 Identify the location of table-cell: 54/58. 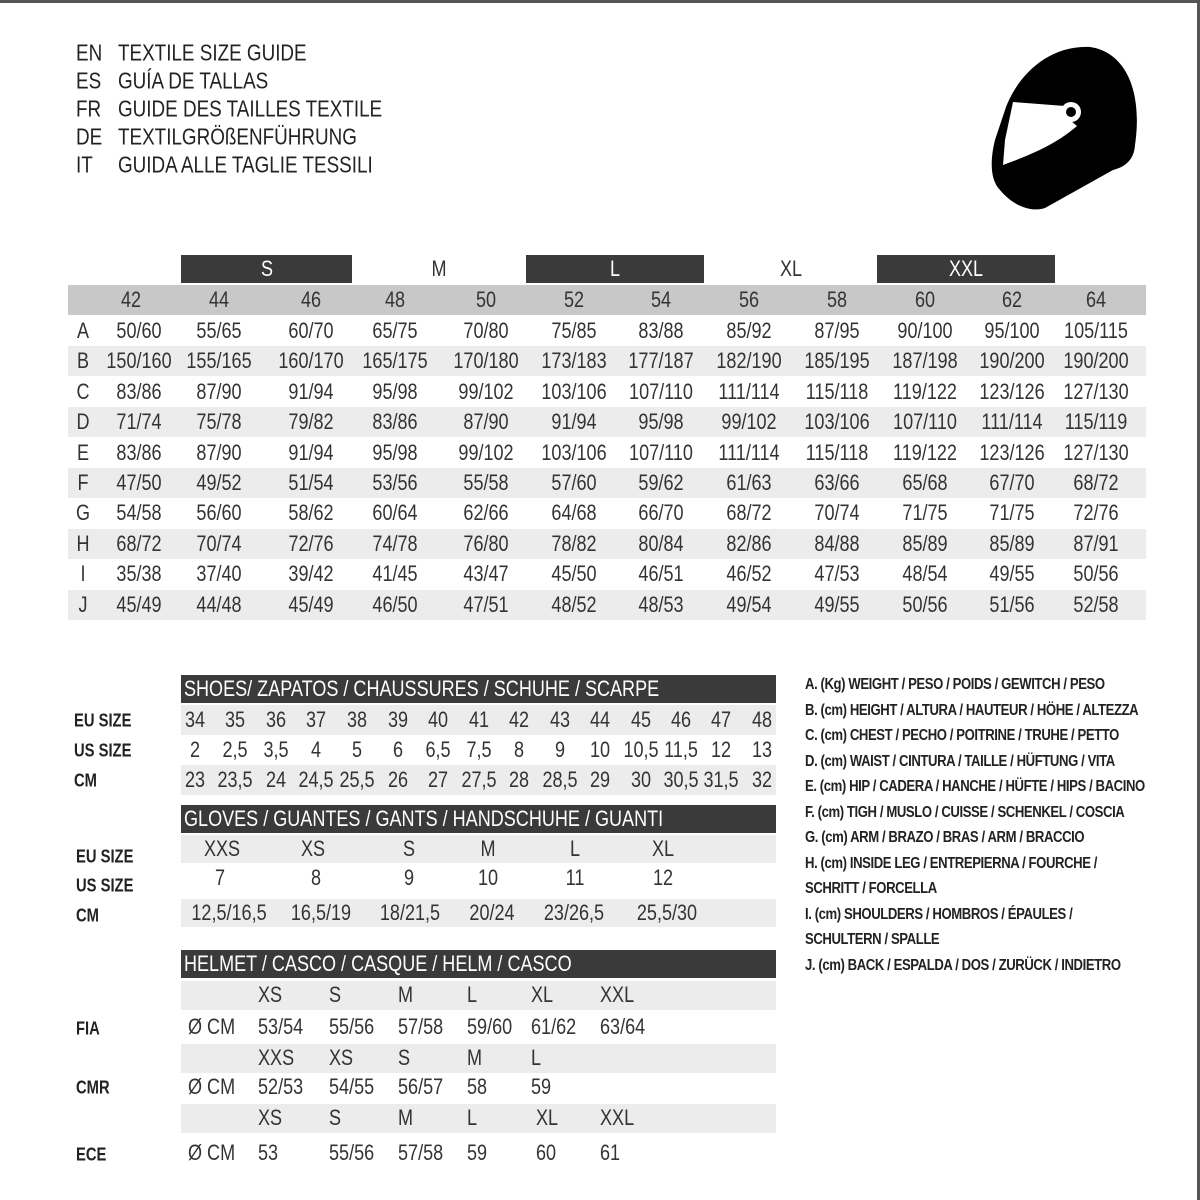
(139, 513).